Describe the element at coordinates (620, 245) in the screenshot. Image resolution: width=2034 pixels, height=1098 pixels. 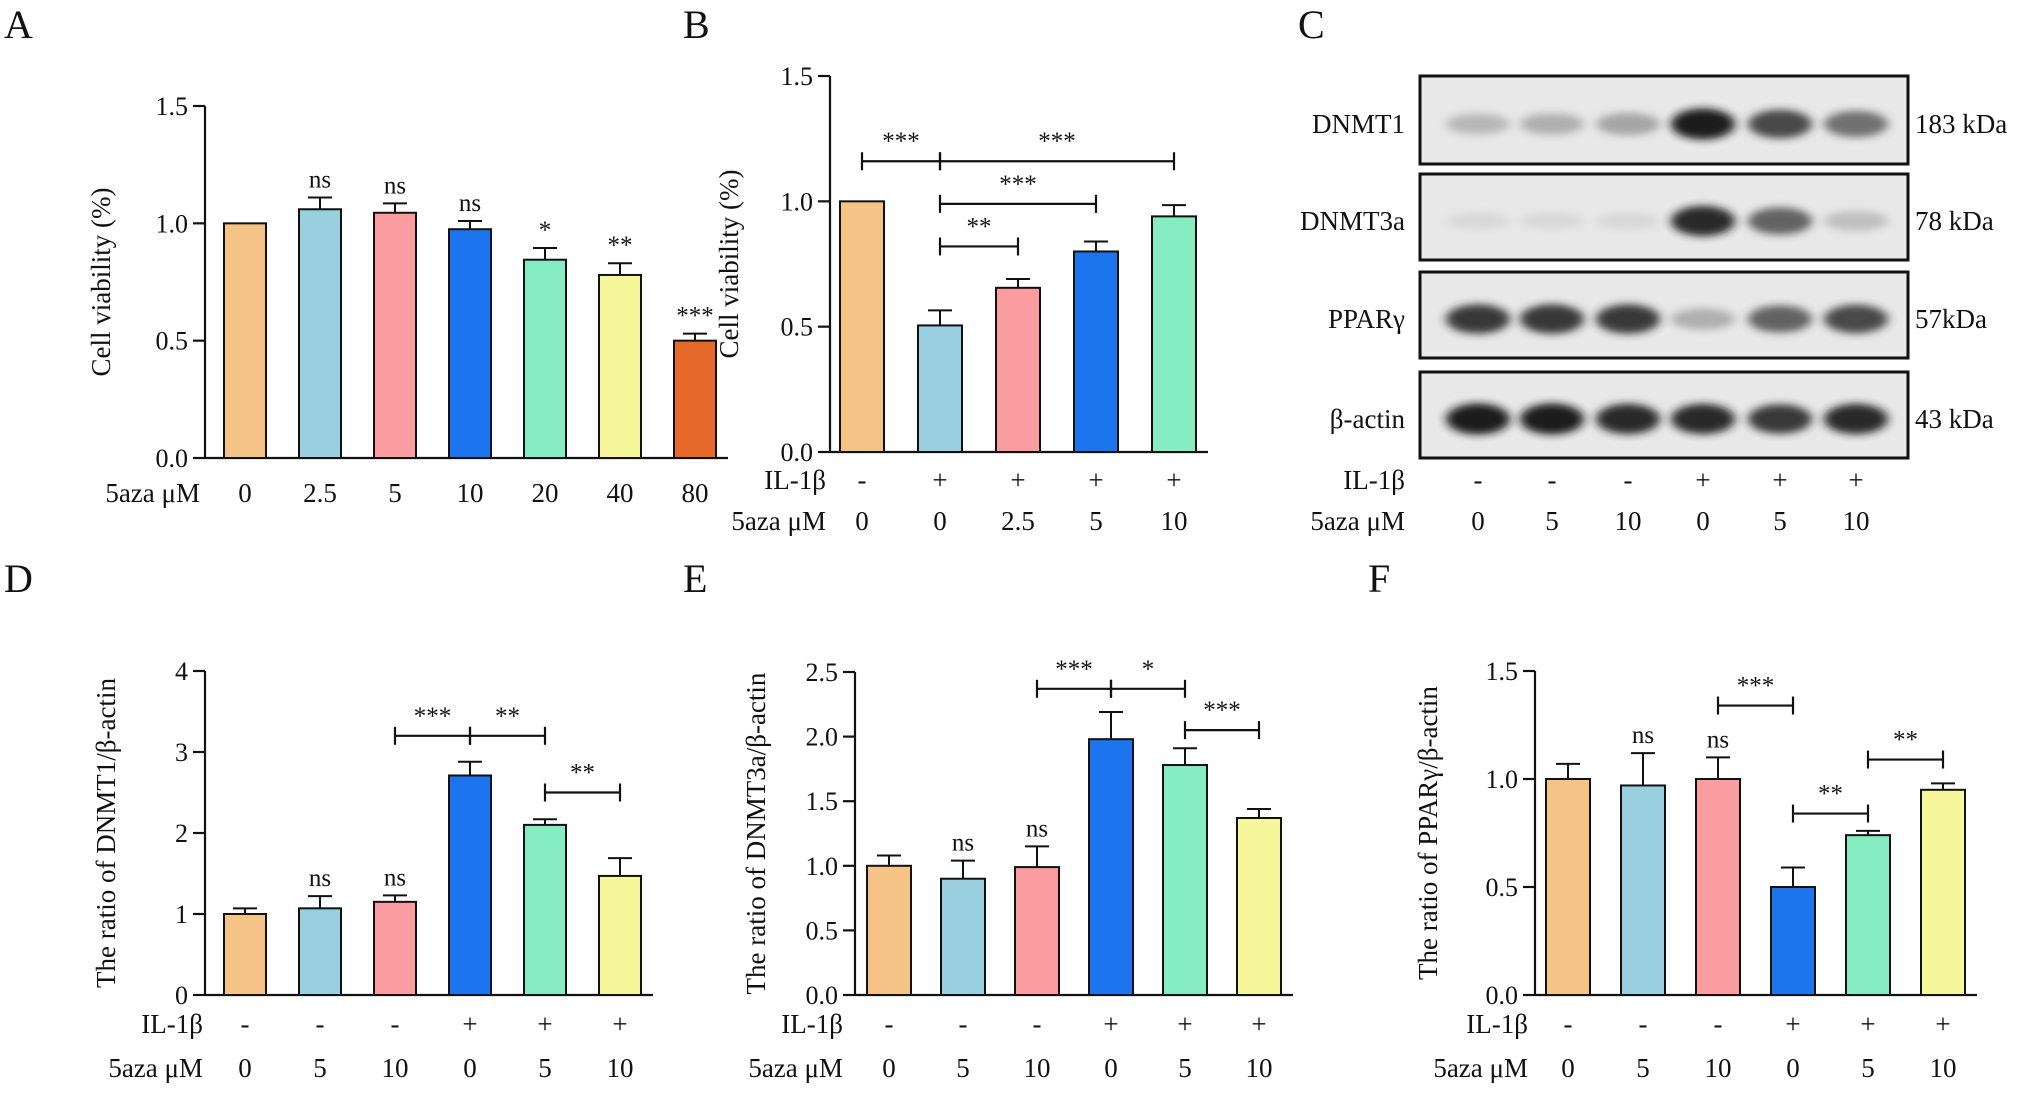
I see `significance-label: **` at that location.